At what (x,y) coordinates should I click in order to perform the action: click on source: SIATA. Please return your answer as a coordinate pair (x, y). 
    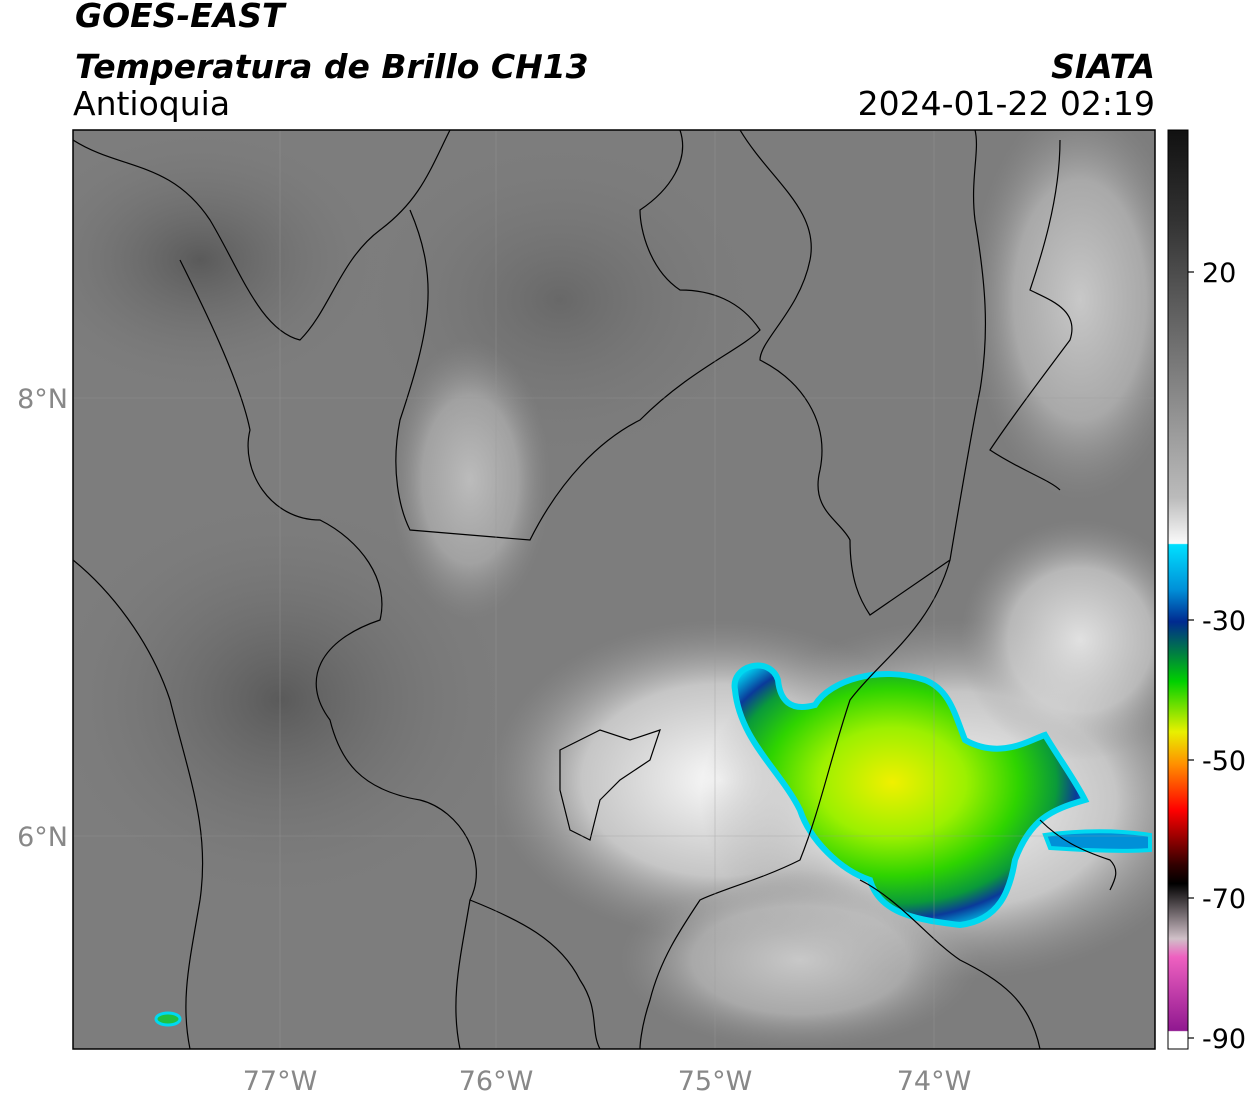
    Looking at the image, I should click on (1103, 66).